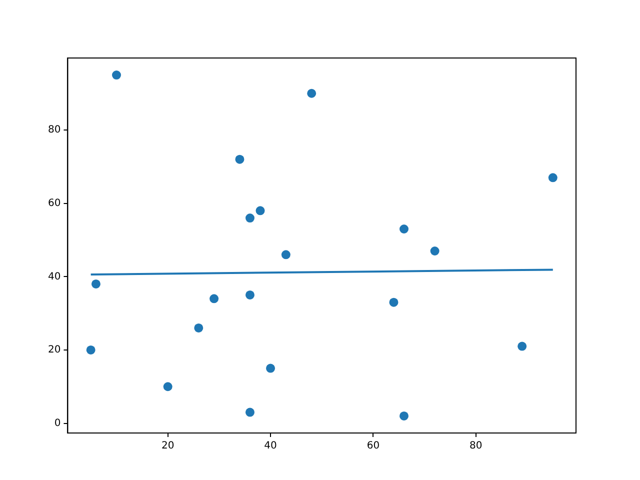 Image resolution: width=640 pixels, height=480 pixels. What do you see at coordinates (54, 203) in the screenshot?
I see `y-tick-label: 60` at bounding box center [54, 203].